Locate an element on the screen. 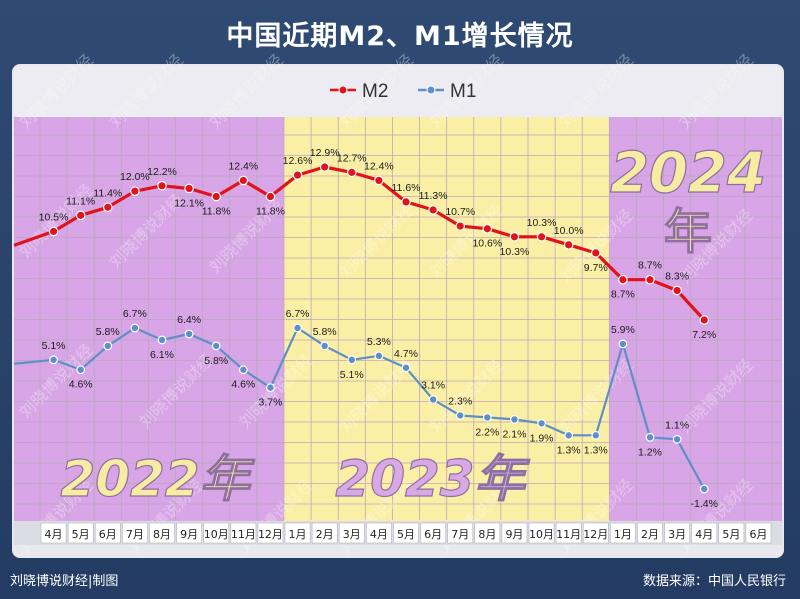 The image size is (800, 599). x-tick-label: 1月 is located at coordinates (298, 534).